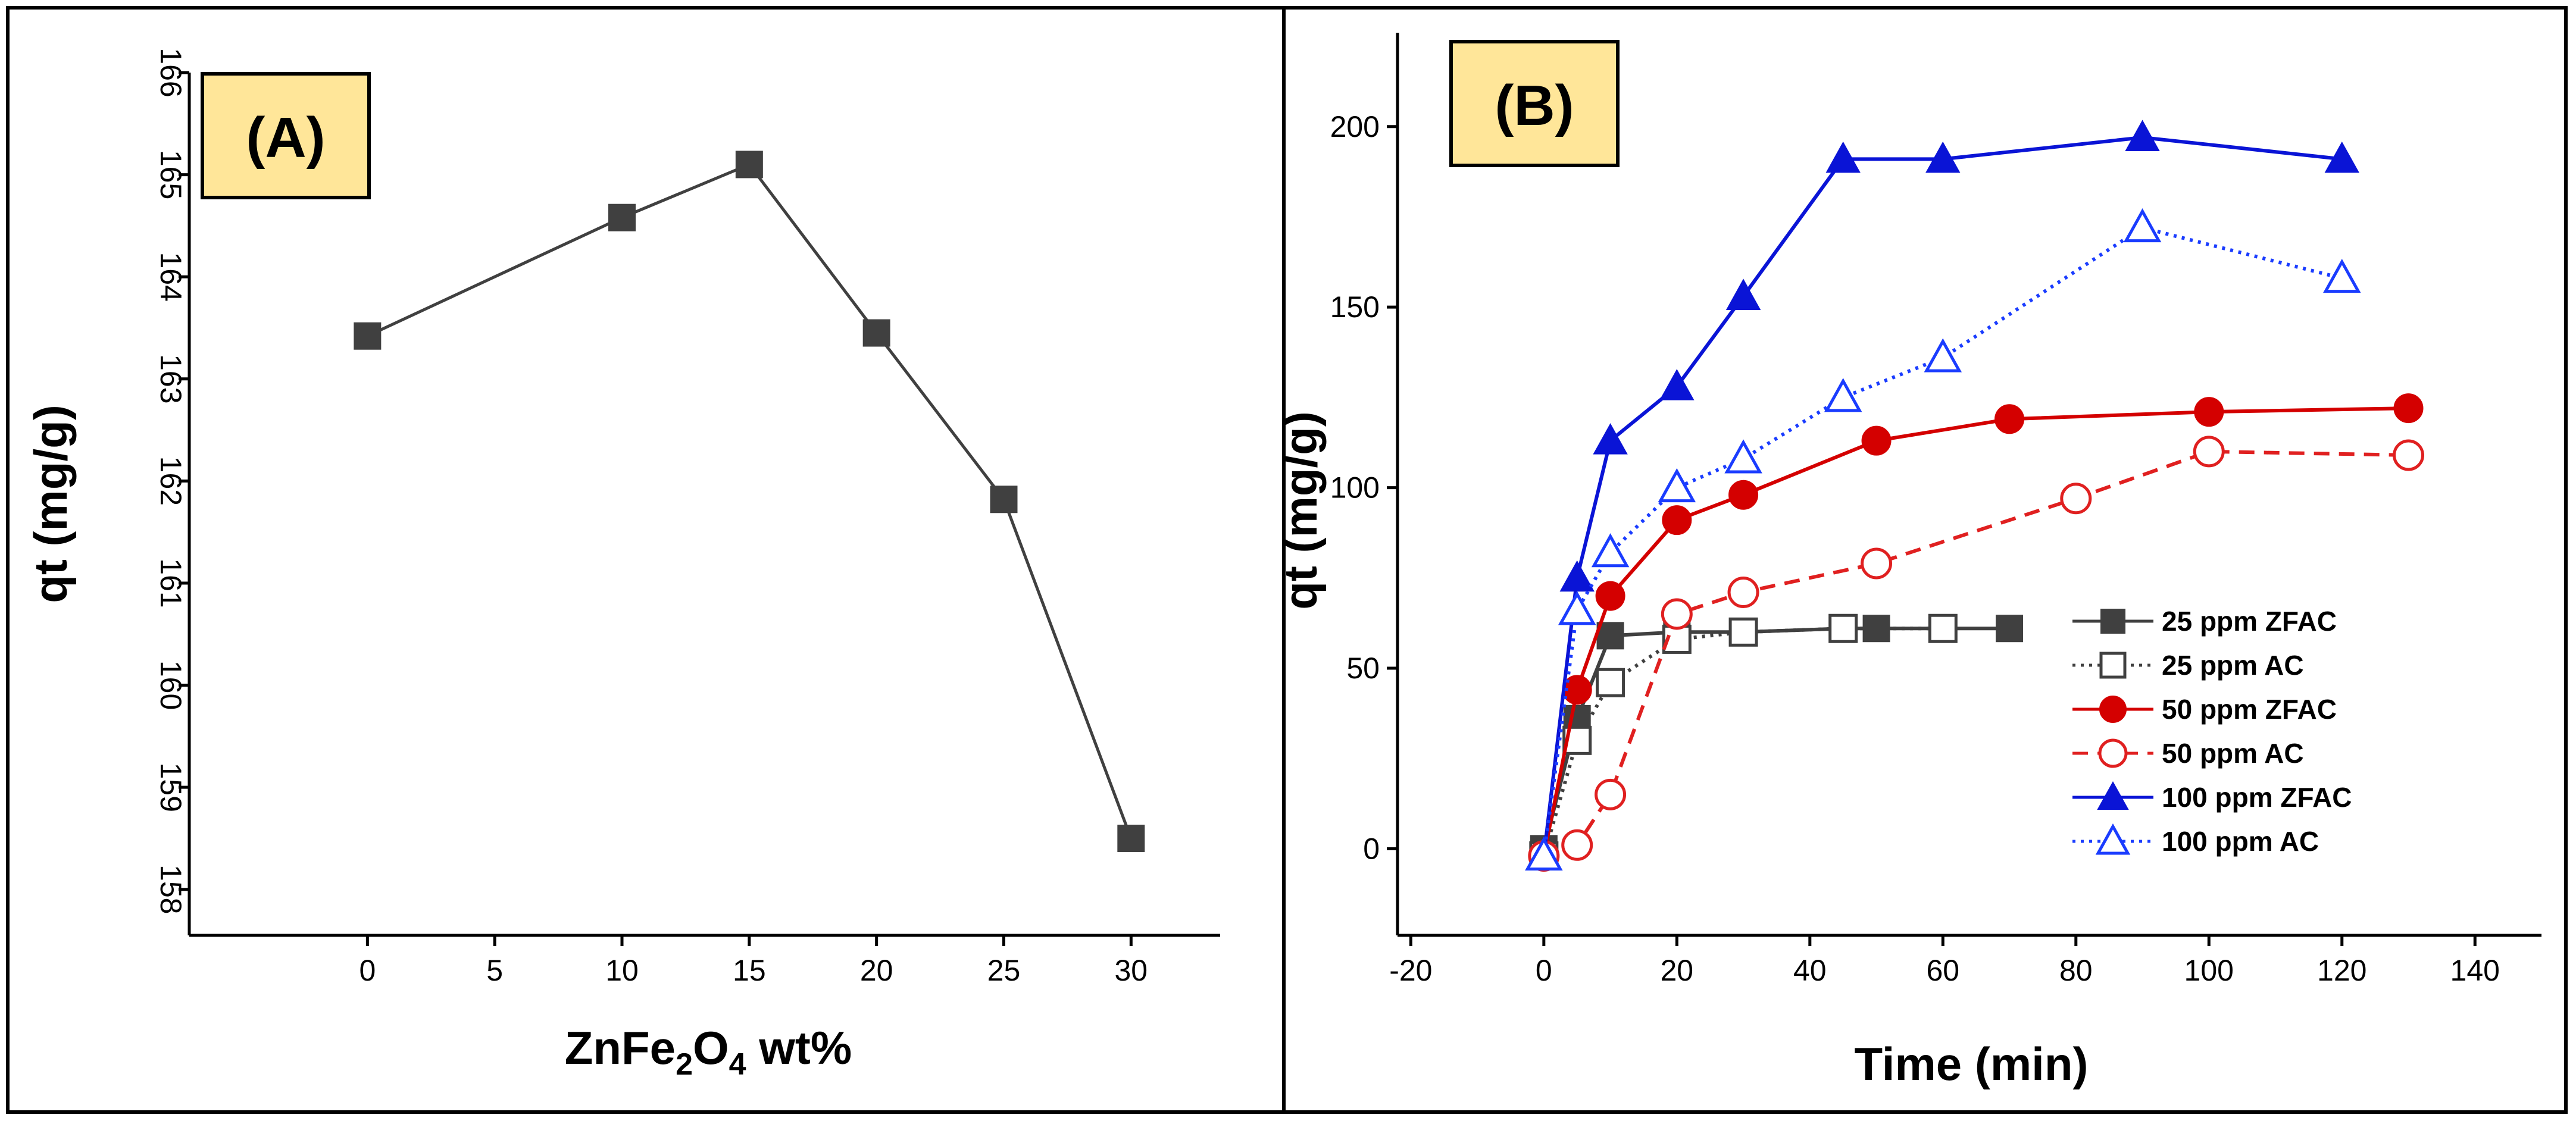 This screenshot has height=1121, width=2576. I want to click on panel-a-label: (A), so click(285, 138).